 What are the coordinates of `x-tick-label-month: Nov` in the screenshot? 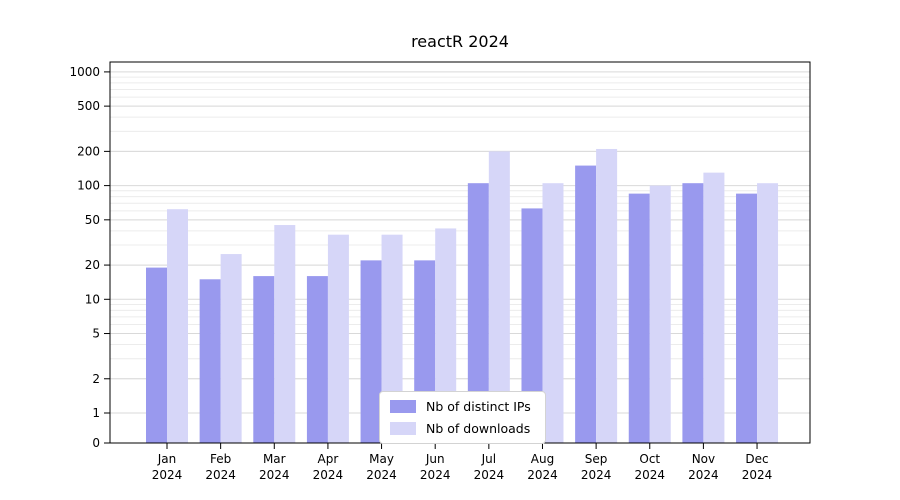 It's located at (703, 459).